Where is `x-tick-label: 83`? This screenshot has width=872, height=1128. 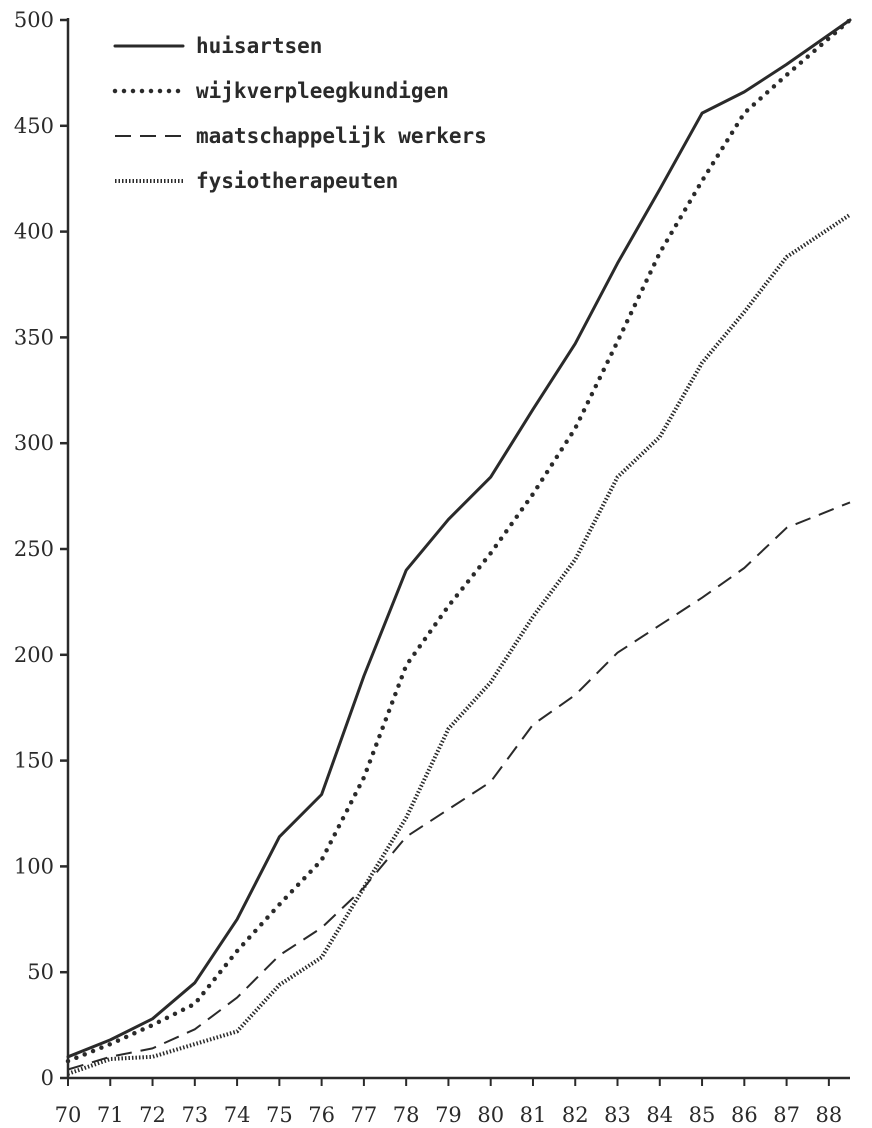 x-tick-label: 83 is located at coordinates (617, 1115).